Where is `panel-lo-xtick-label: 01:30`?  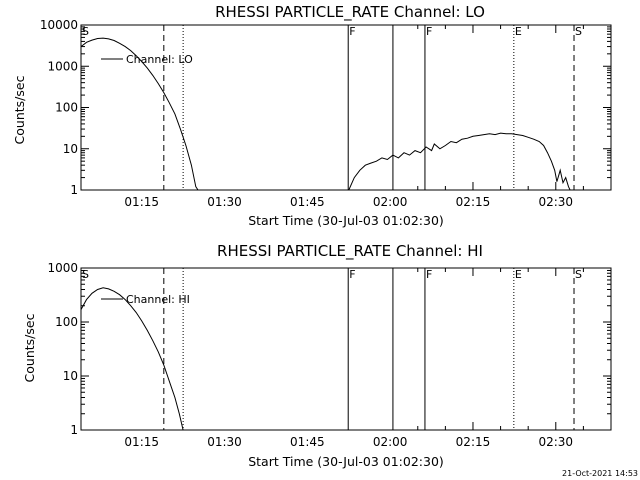
panel-lo-xtick-label: 01:30 is located at coordinates (224, 202).